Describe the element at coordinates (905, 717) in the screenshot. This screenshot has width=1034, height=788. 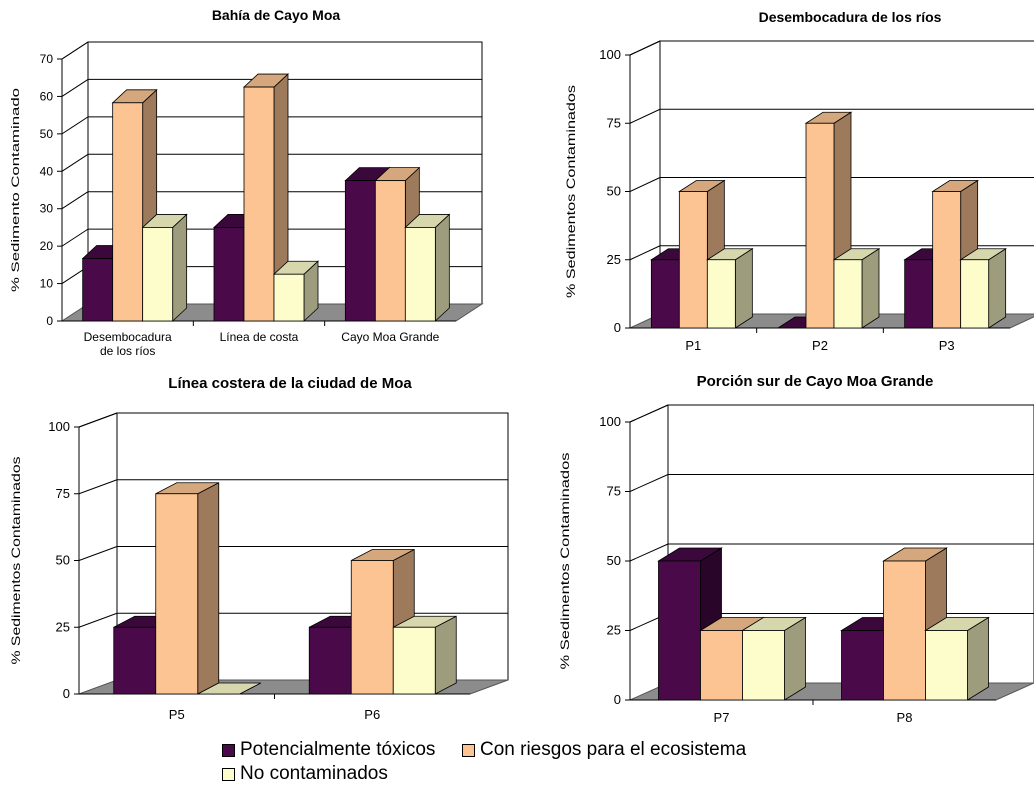
I see `x-tick-label: P8` at that location.